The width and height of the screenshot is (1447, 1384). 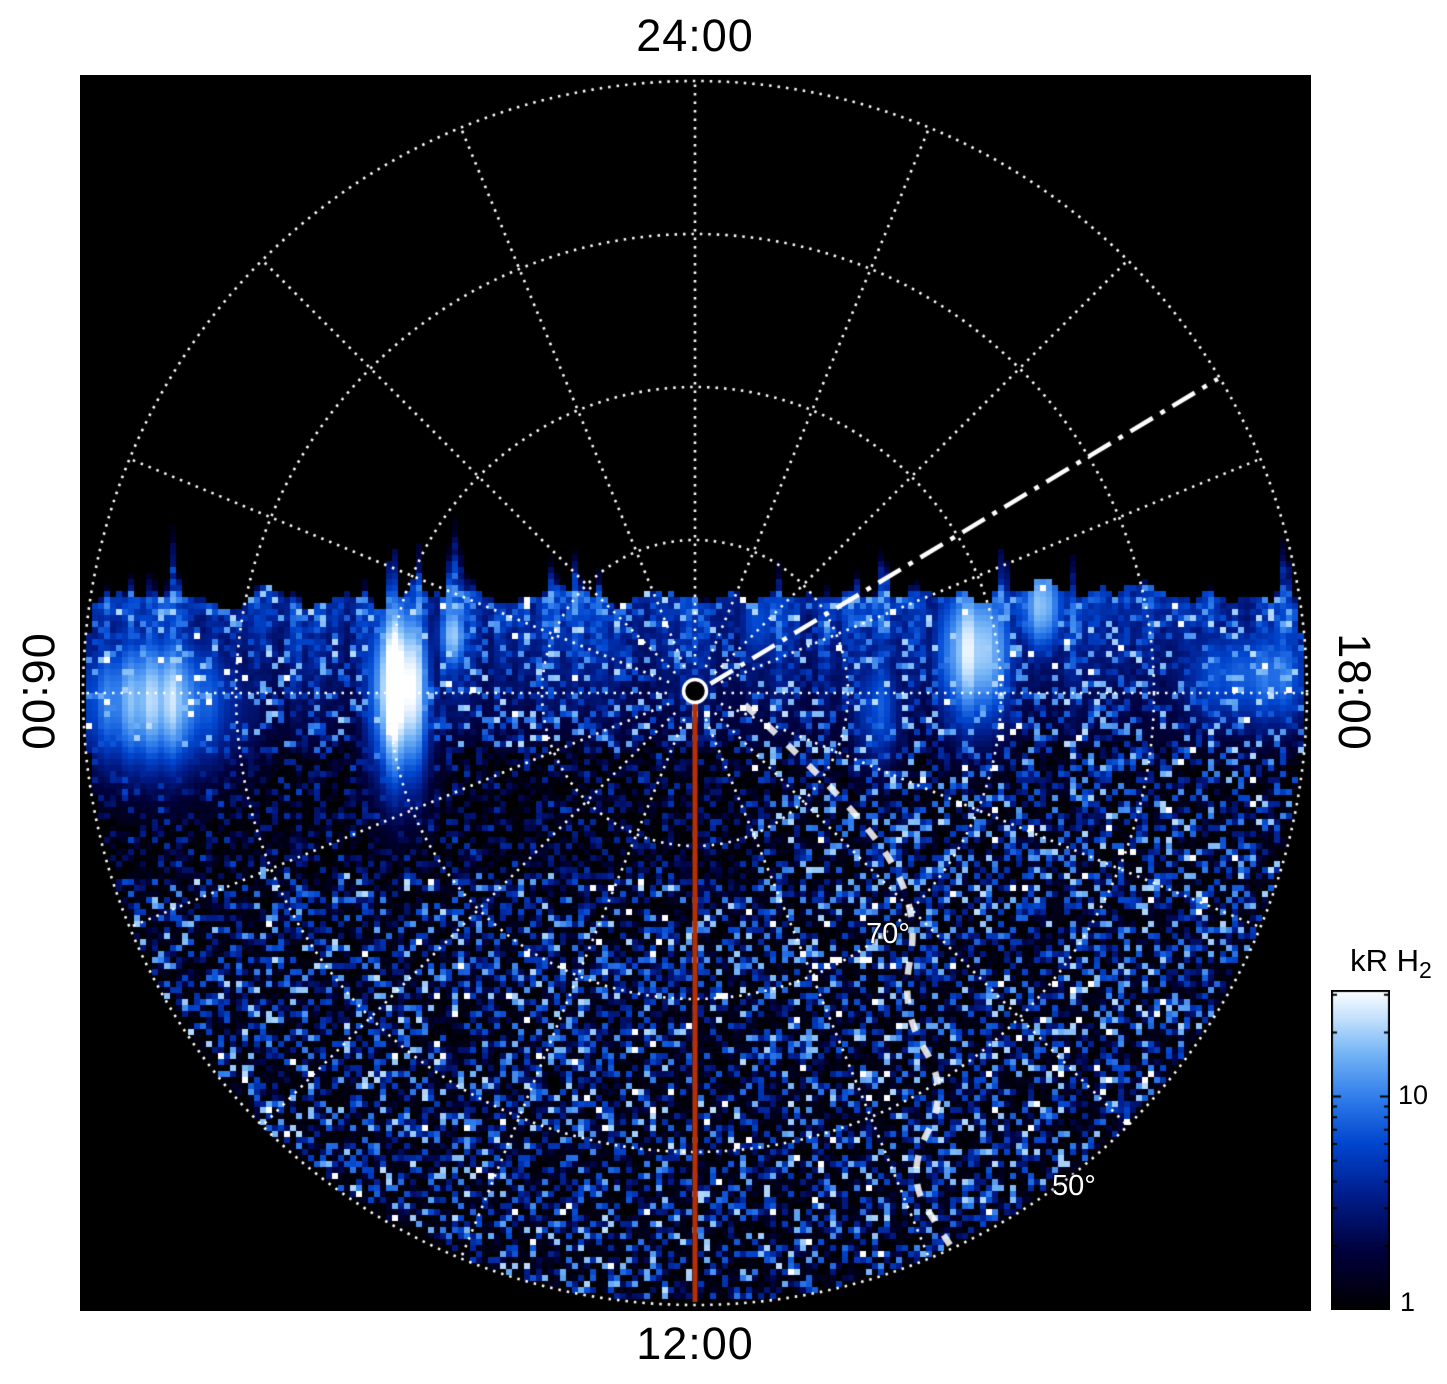 What do you see at coordinates (1425, 970) in the screenshot?
I see `colorbar-title-subscript: 2` at bounding box center [1425, 970].